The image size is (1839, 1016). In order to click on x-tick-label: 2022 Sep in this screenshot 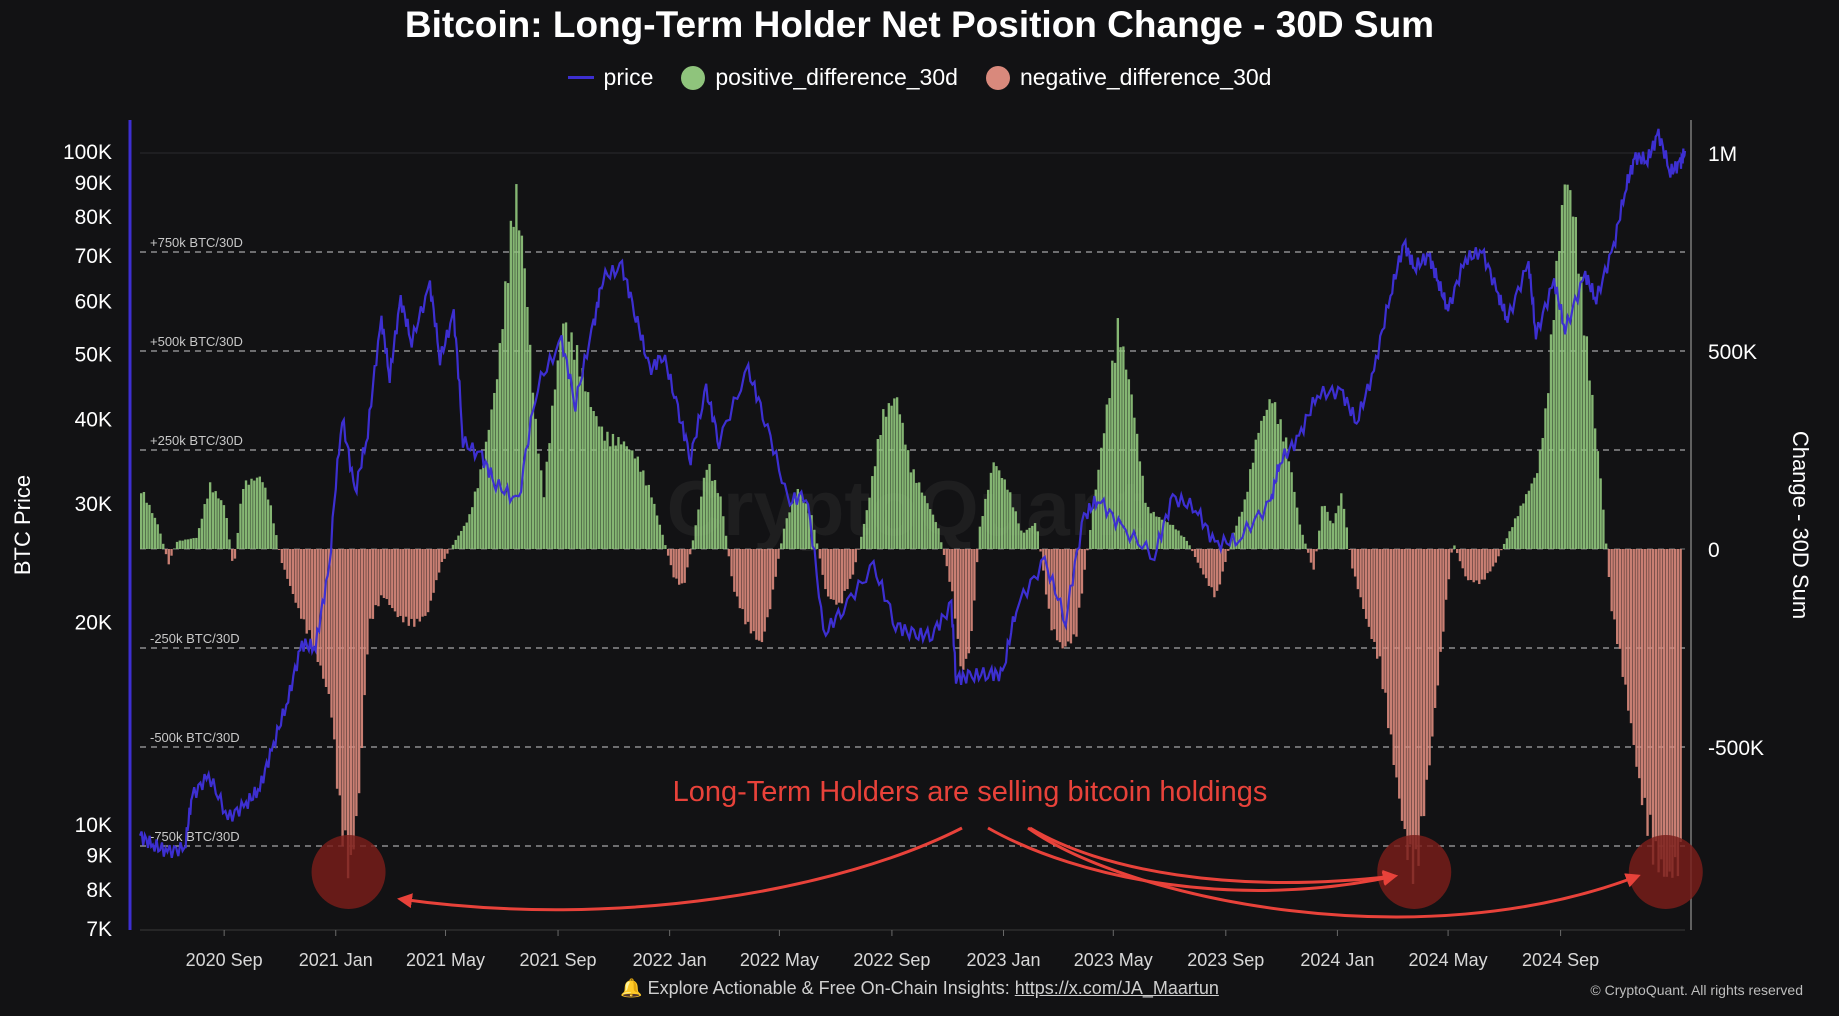, I will do `click(891, 960)`.